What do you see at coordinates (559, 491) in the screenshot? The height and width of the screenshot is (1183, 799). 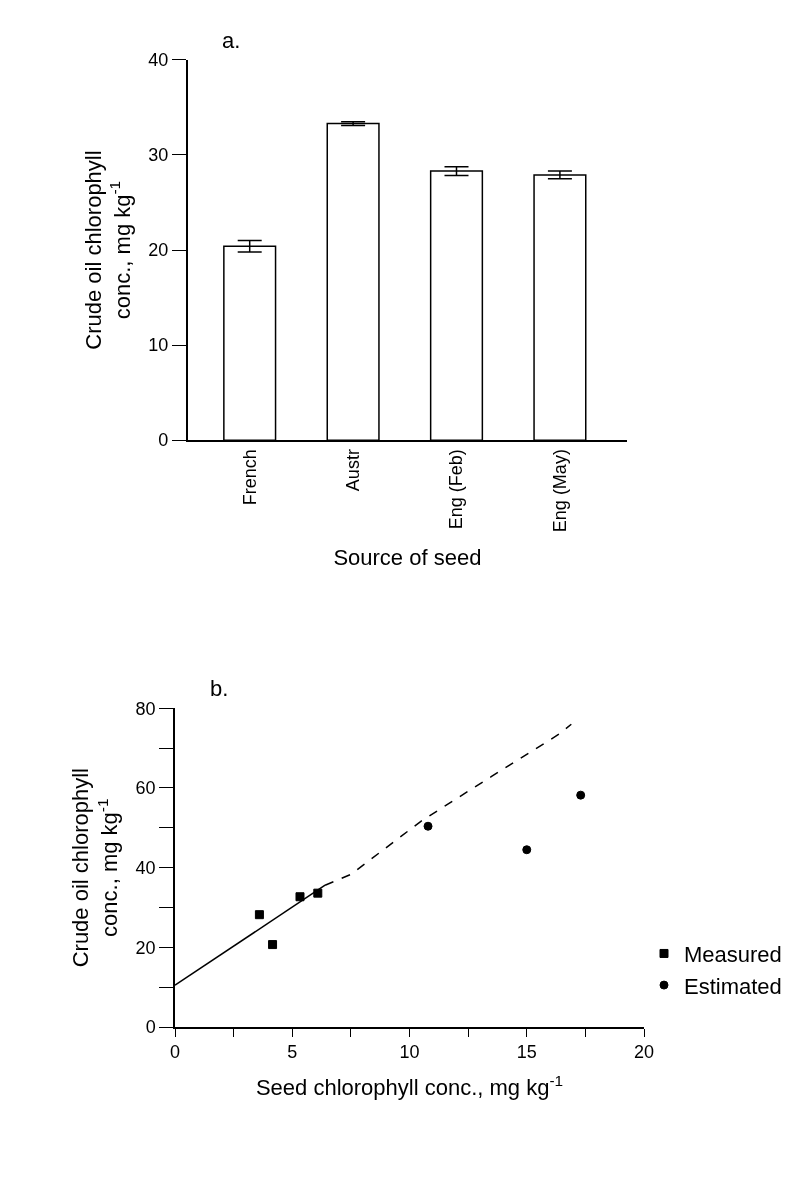 I see `x-tick-label: Eng (May)` at bounding box center [559, 491].